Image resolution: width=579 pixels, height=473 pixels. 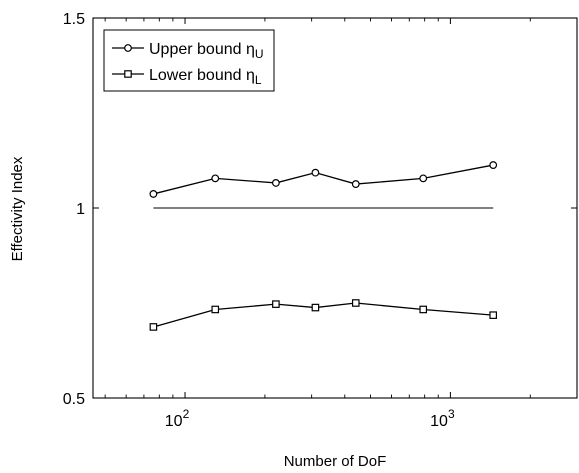 What do you see at coordinates (74, 399) in the screenshot?
I see `y-tick-label: 0.5` at bounding box center [74, 399].